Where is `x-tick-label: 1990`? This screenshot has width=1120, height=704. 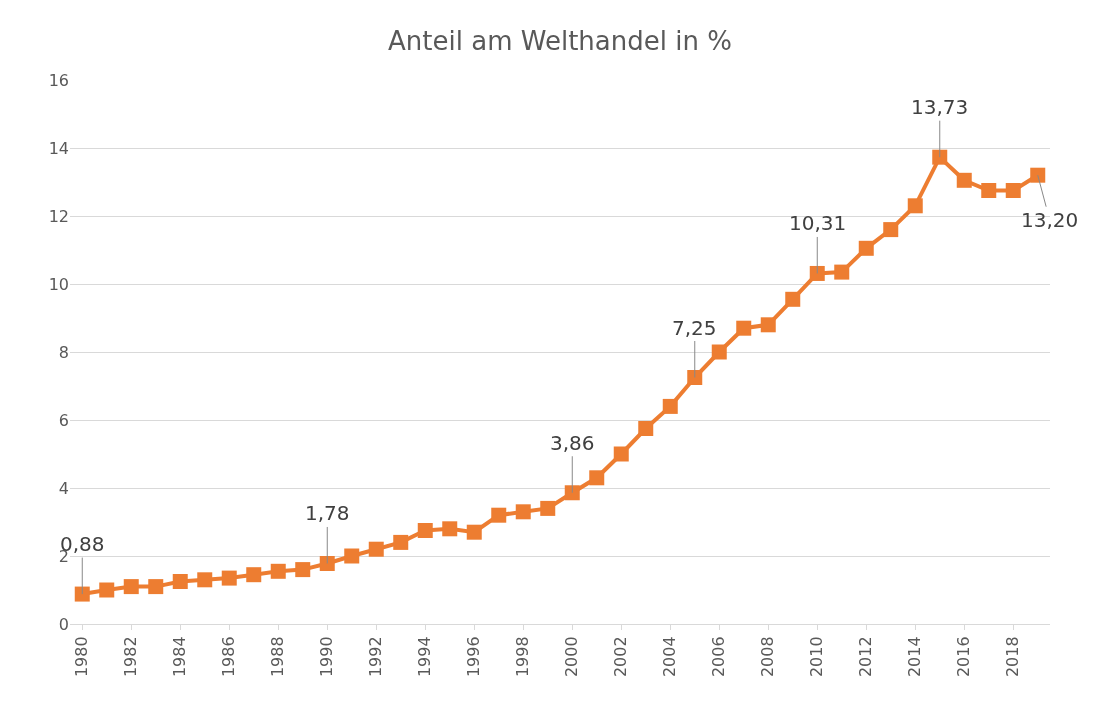
x-tick-label: 1990 is located at coordinates (327, 657).